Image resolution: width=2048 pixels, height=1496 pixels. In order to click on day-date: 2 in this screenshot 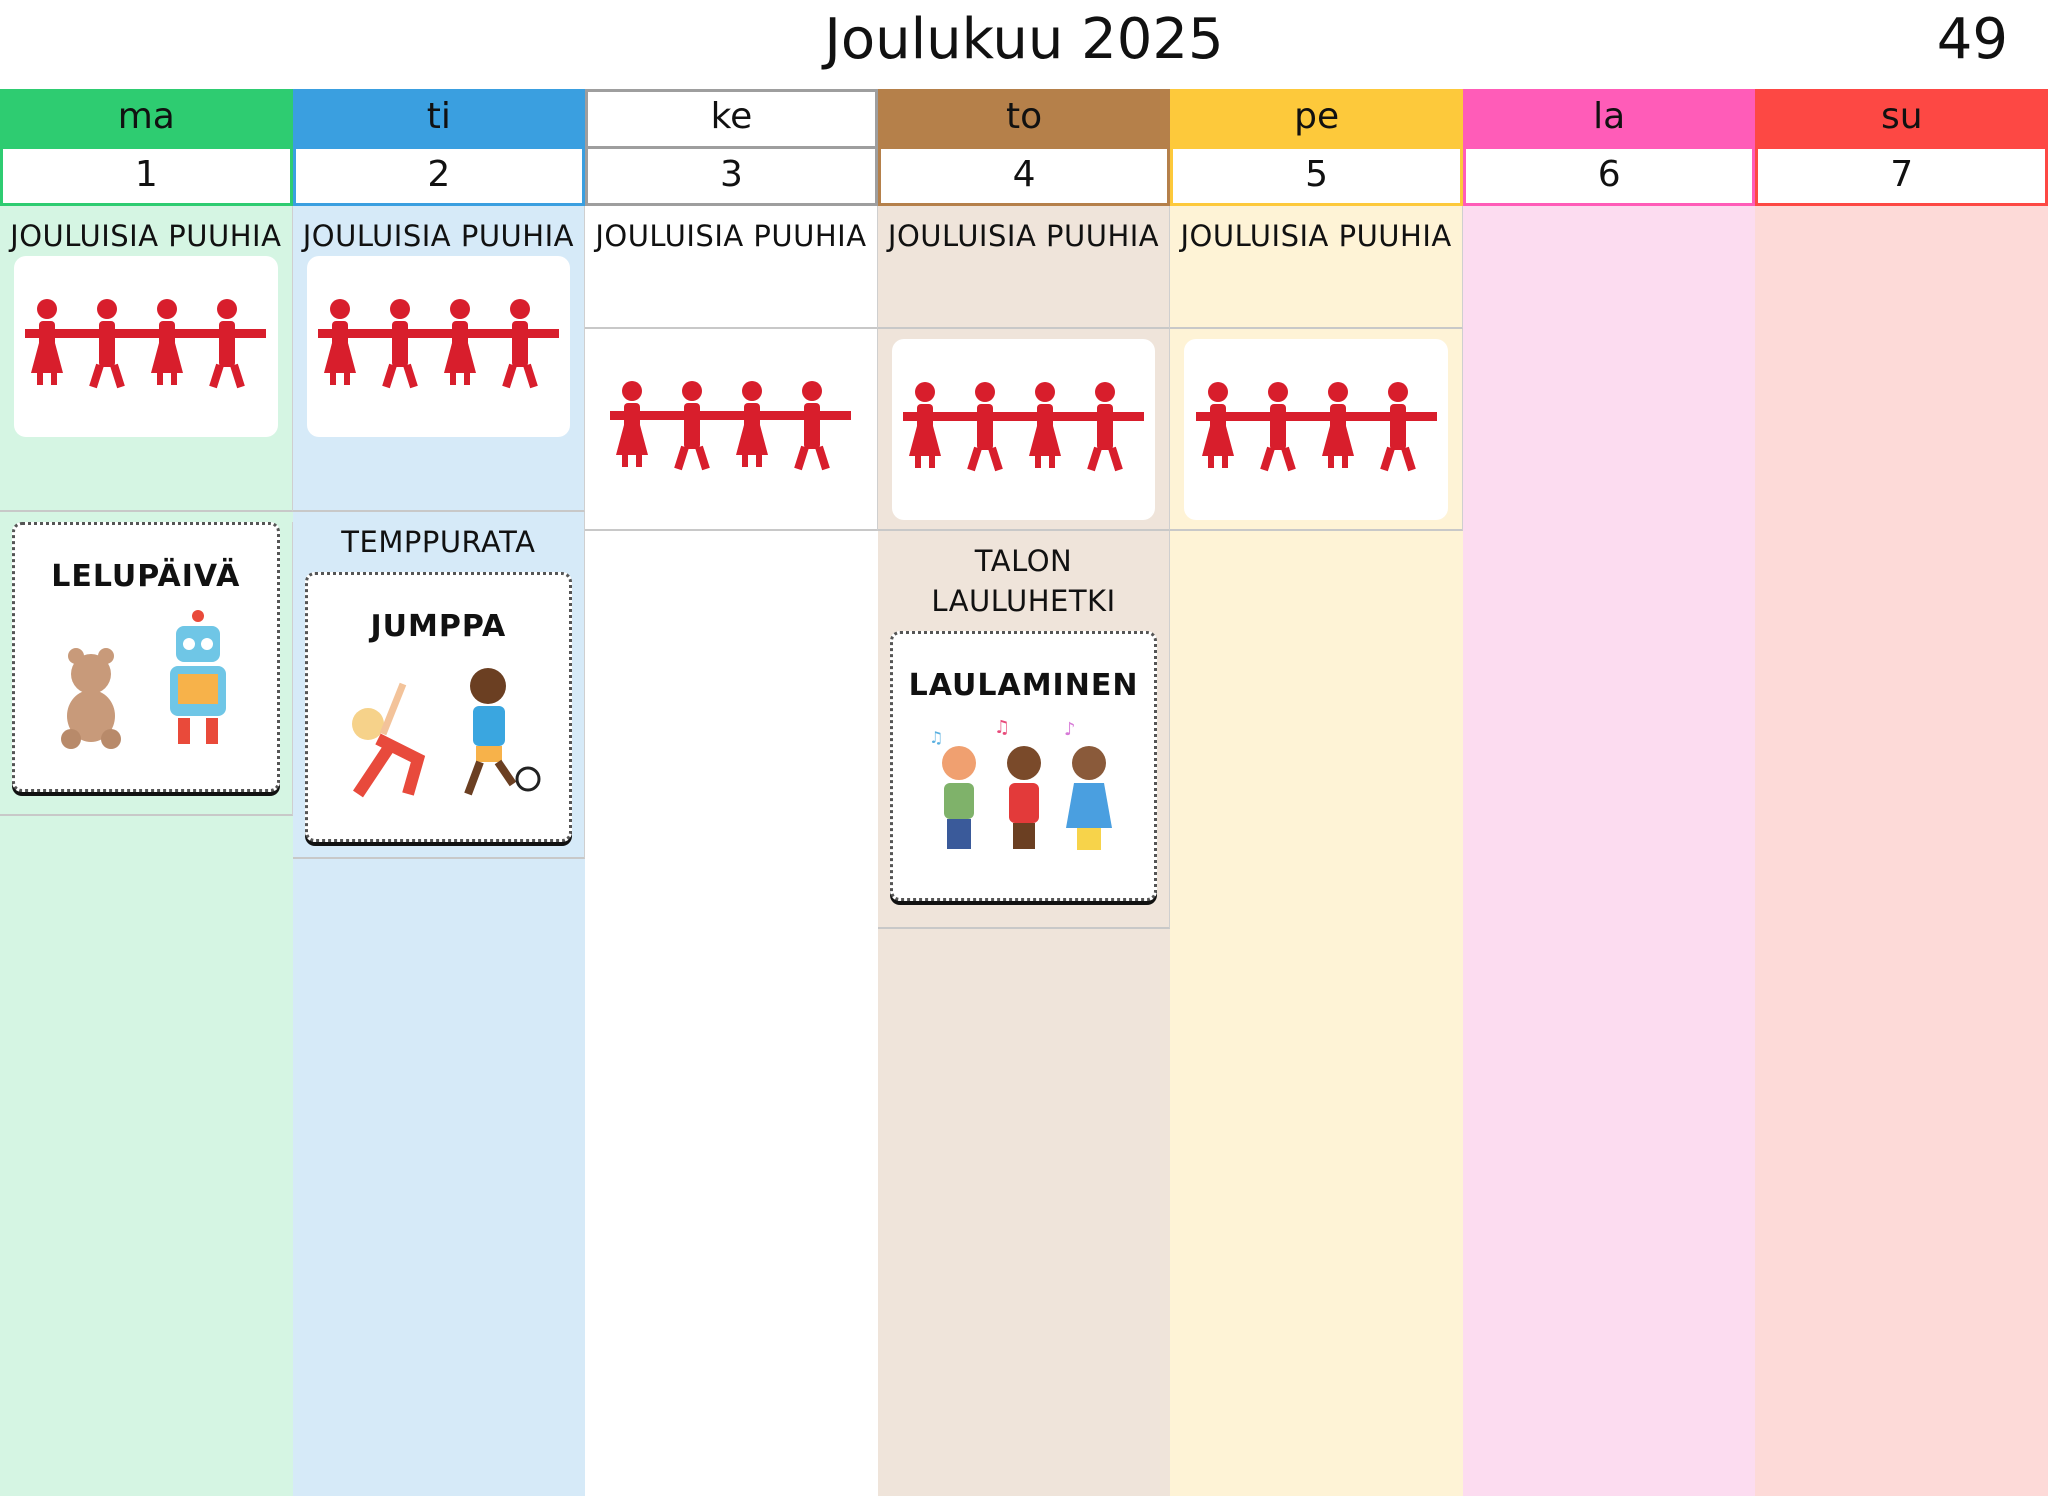, I will do `click(439, 177)`.